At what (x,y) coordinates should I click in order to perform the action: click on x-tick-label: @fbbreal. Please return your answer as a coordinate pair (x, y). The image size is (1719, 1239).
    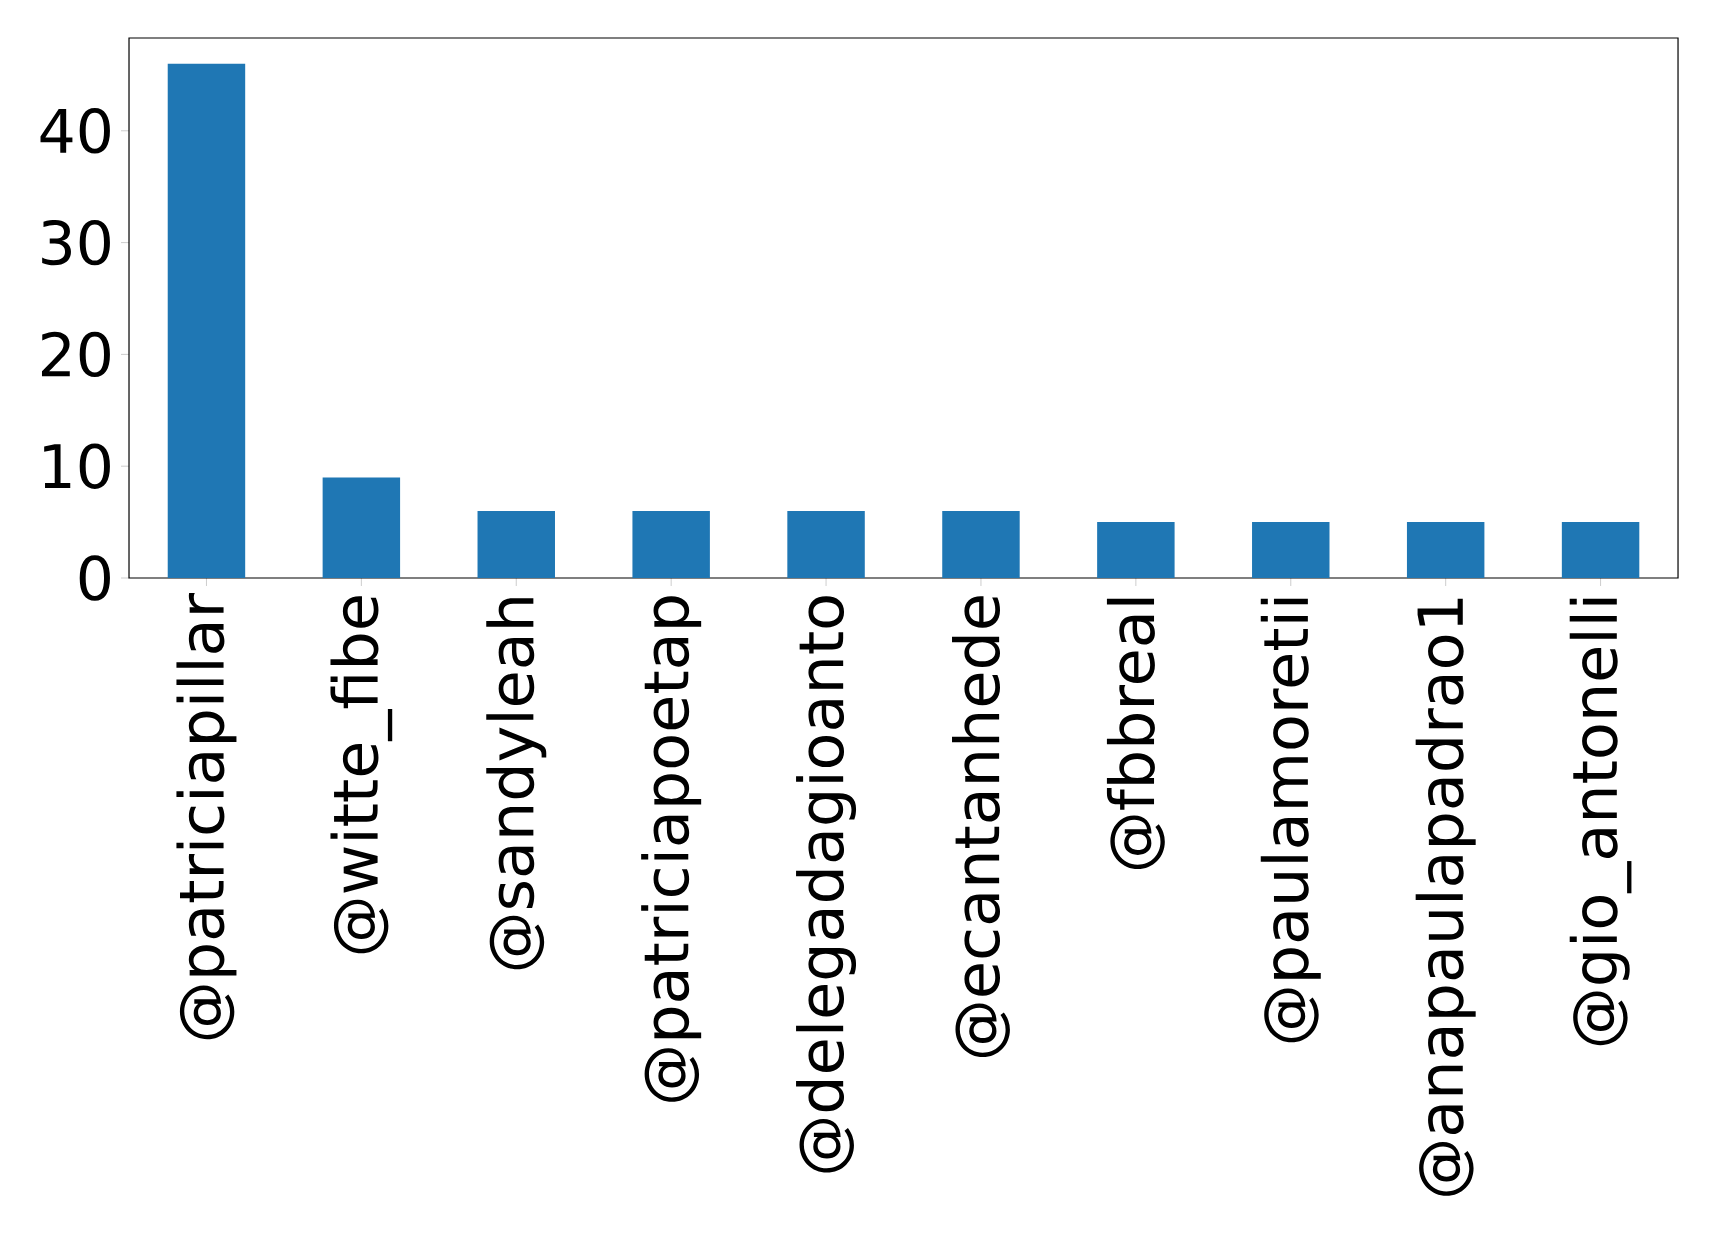
    Looking at the image, I should click on (1135, 734).